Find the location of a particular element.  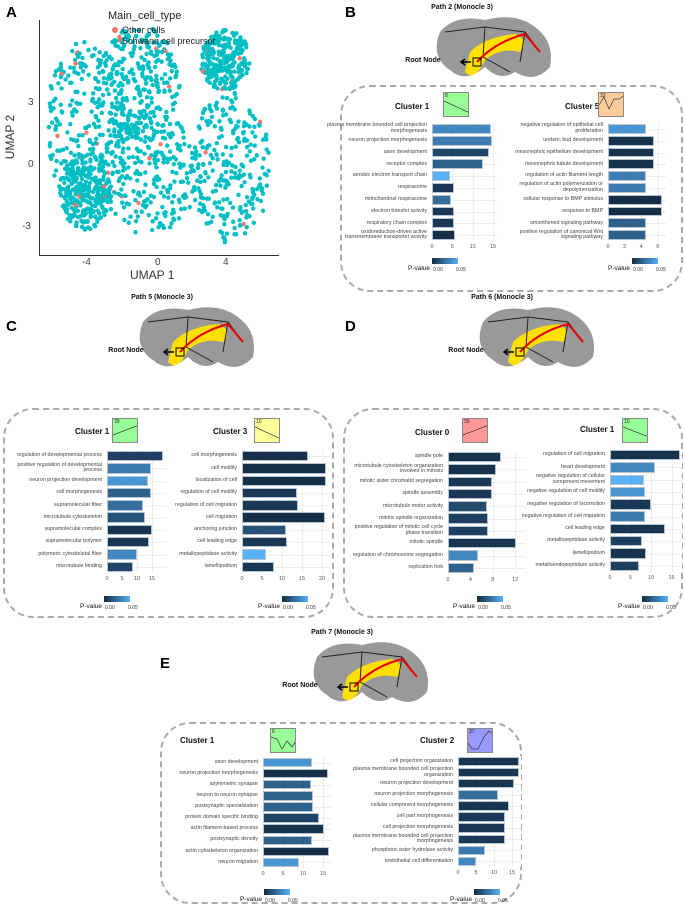

cluster-title: Cluster 1 is located at coordinates (92, 431).